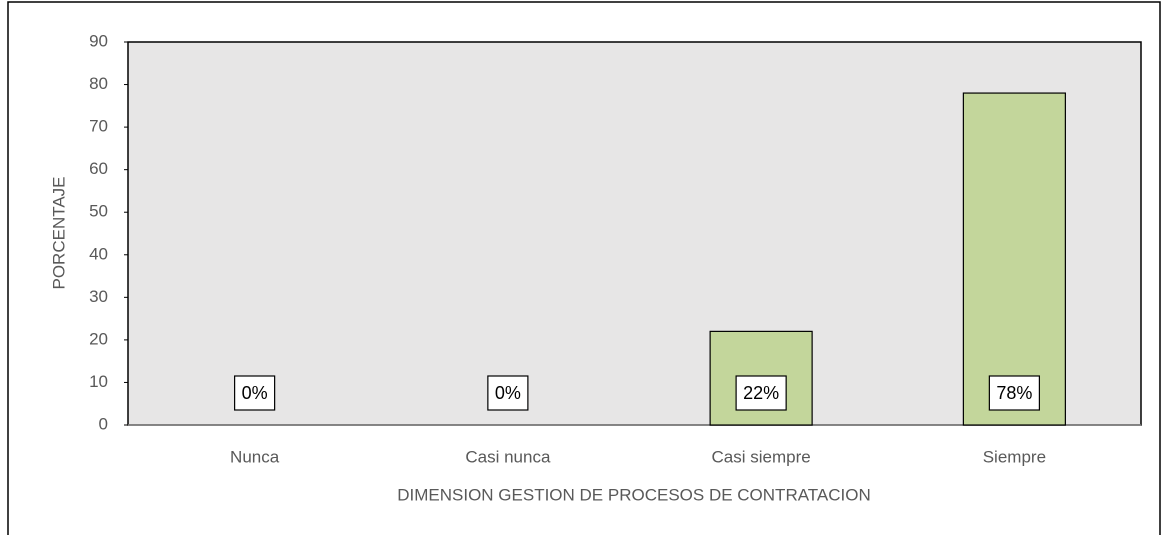 This screenshot has width=1162, height=535. Describe the element at coordinates (255, 456) in the screenshot. I see `x-tick-label: Nunca` at that location.